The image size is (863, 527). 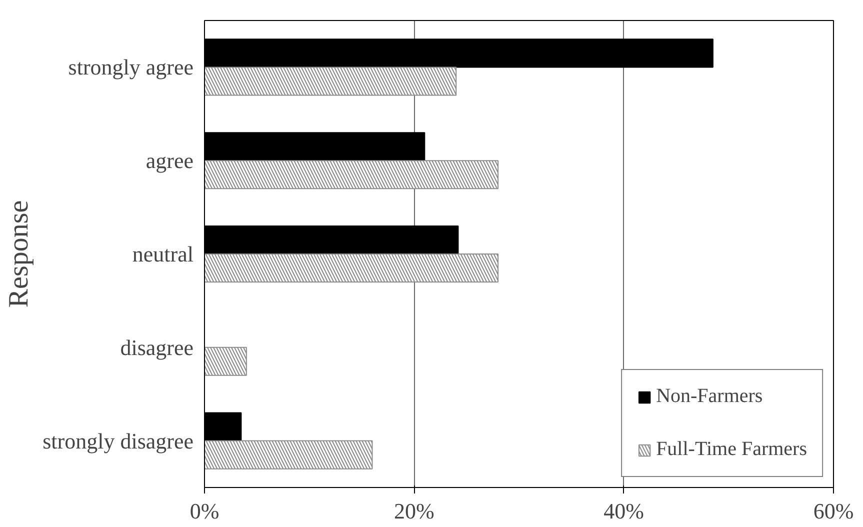 What do you see at coordinates (205, 511) in the screenshot?
I see `x-tick-label: 0%` at bounding box center [205, 511].